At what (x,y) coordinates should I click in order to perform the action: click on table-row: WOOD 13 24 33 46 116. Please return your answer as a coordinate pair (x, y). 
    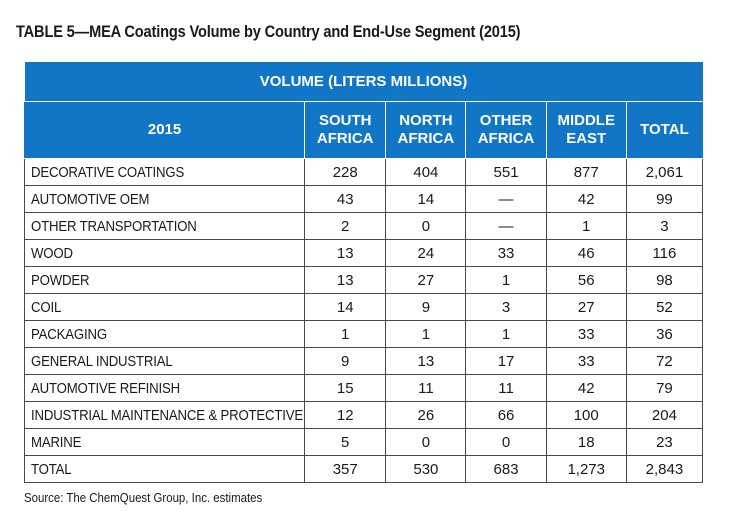
    Looking at the image, I should click on (363, 253).